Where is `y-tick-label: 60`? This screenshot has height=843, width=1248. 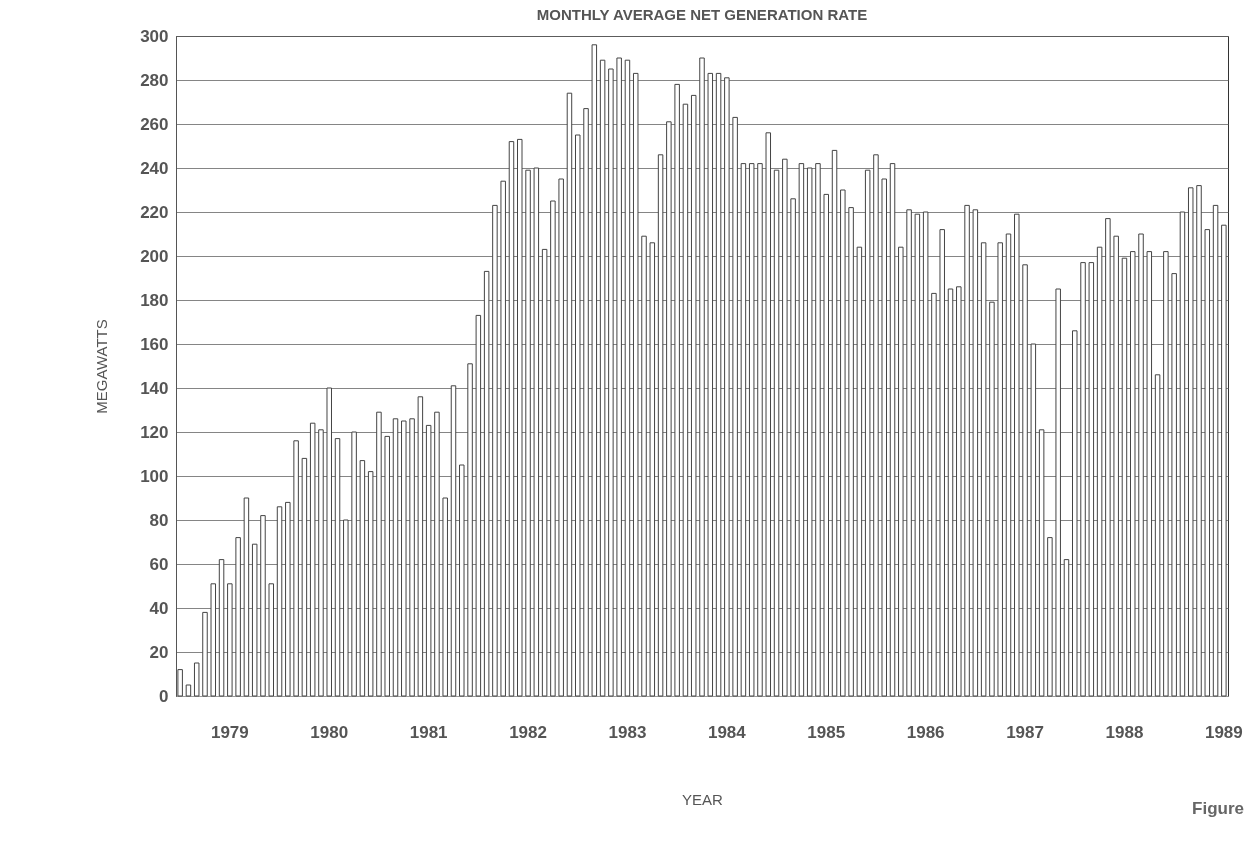 y-tick-label: 60 is located at coordinates (159, 564).